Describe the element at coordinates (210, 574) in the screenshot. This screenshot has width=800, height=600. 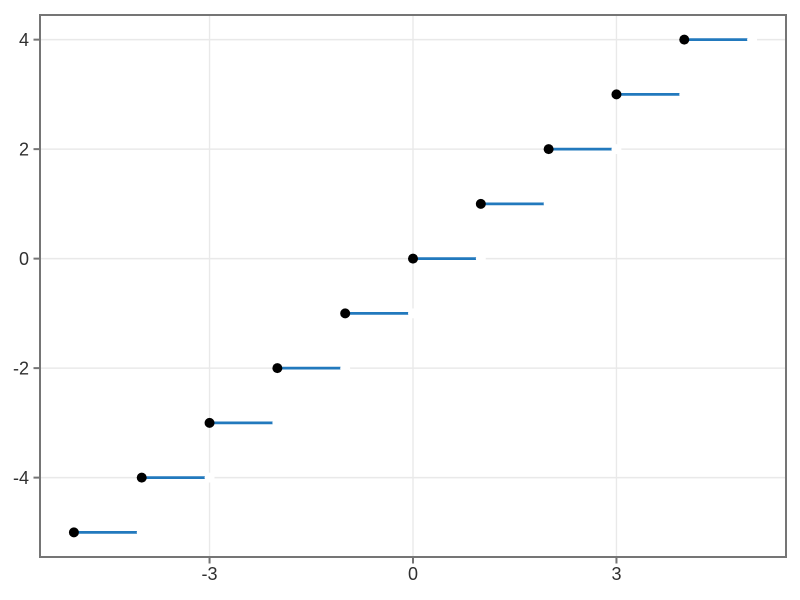
I see `x-tick-label: -3` at that location.